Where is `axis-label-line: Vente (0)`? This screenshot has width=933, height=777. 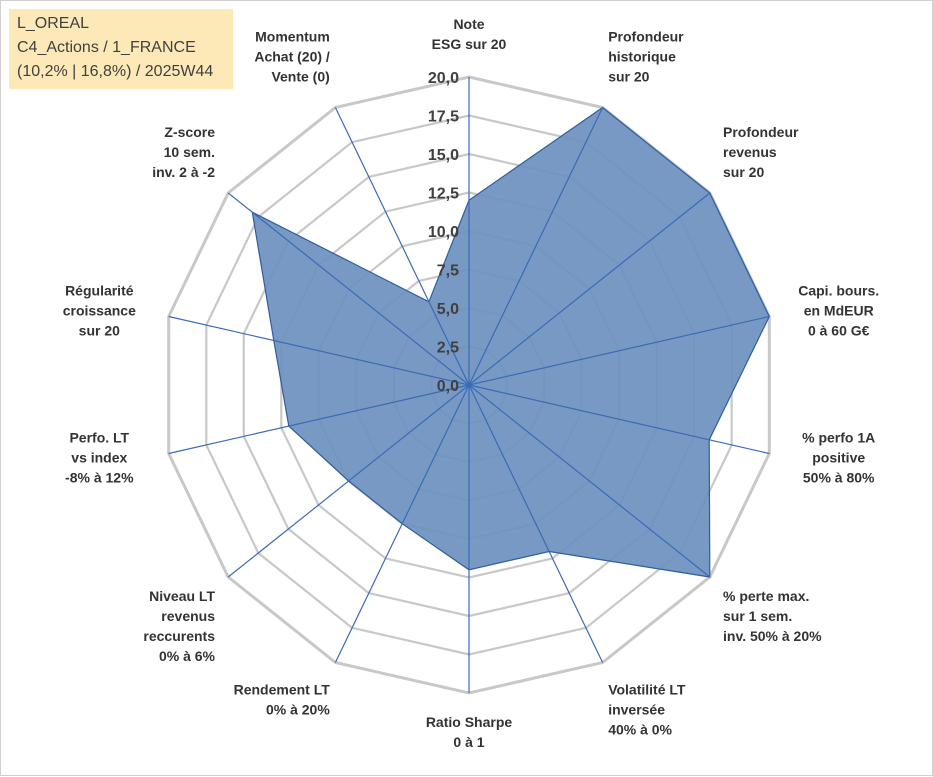 axis-label-line: Vente (0) is located at coordinates (300, 77).